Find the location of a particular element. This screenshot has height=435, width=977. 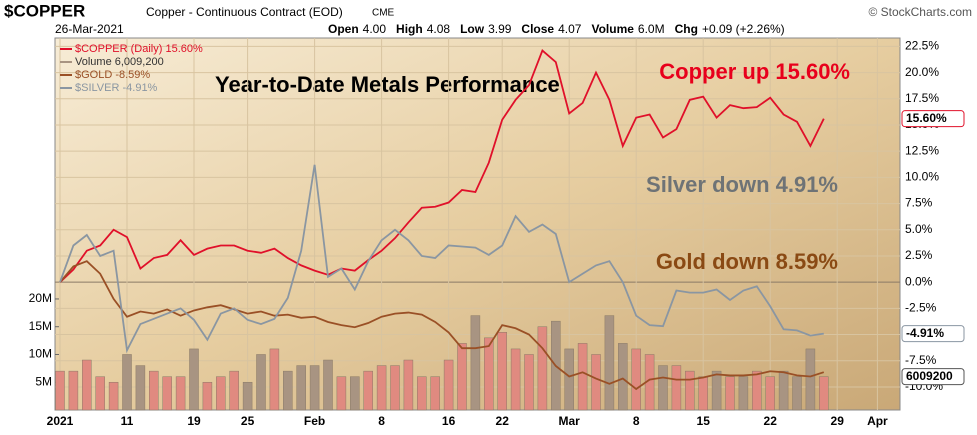

stat-value: 6.0M is located at coordinates (651, 29).